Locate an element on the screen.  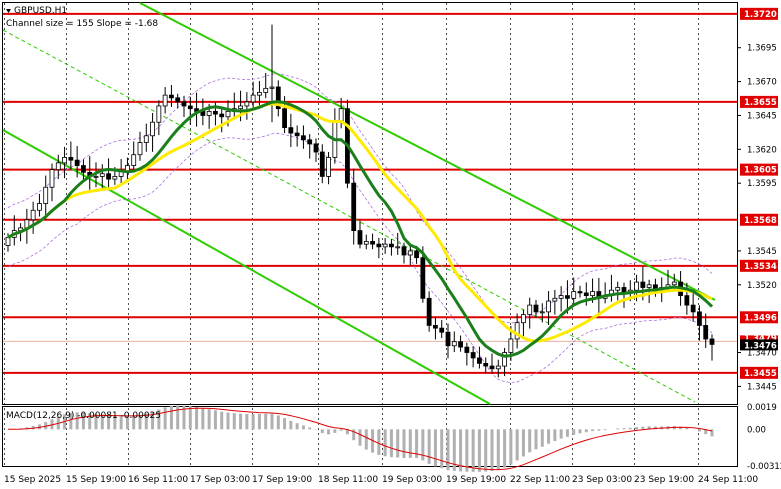
current-price-tag-label: 1.3476 is located at coordinates (760, 346).